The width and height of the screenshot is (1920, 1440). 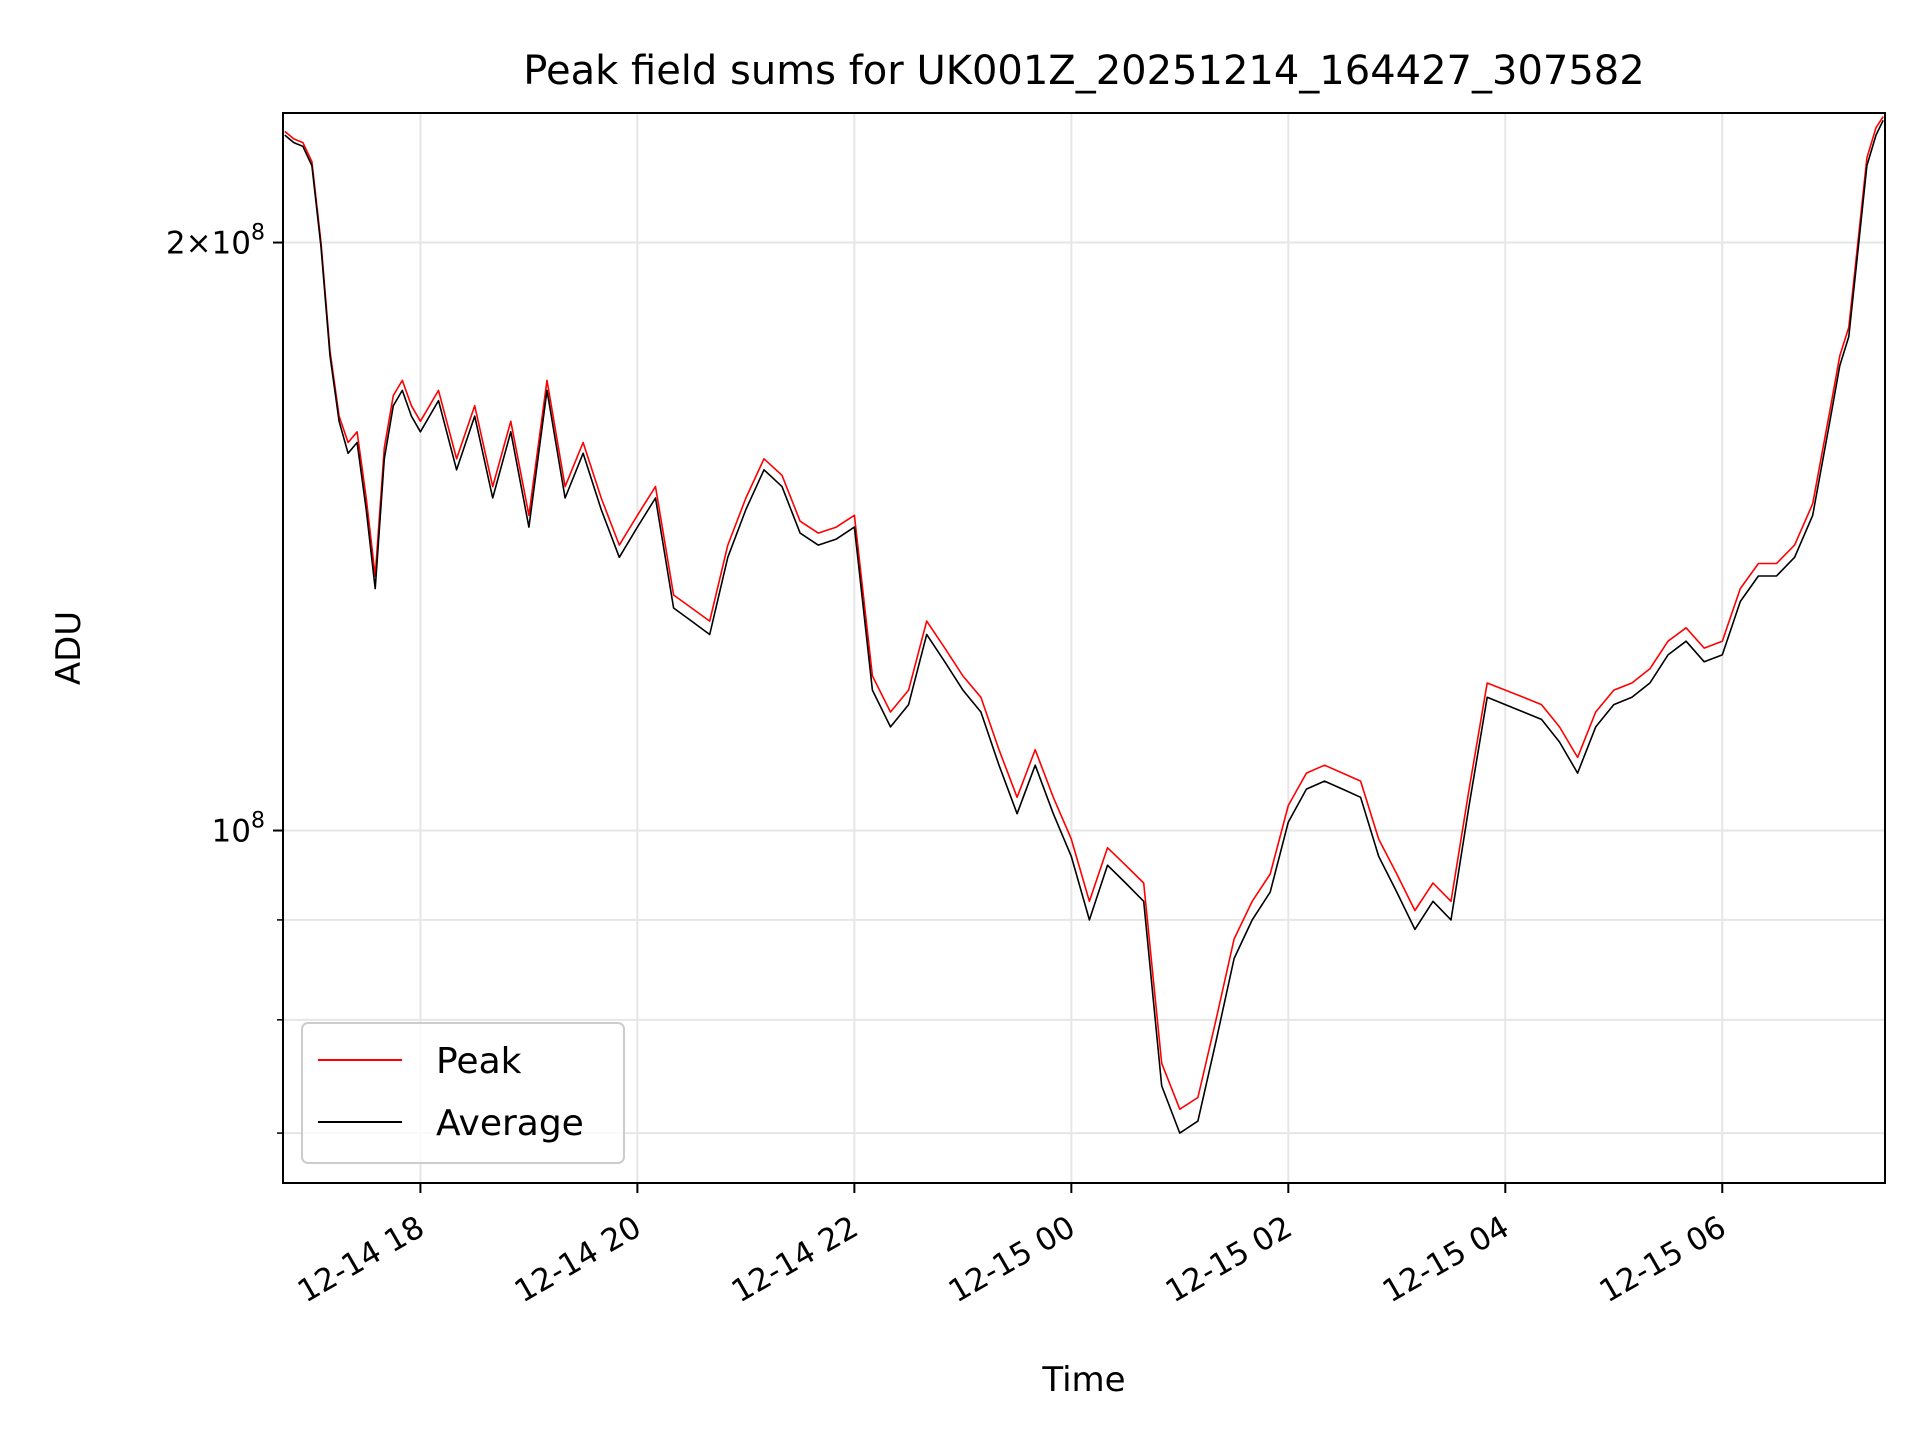 I want to click on y-tick-label: 108, so click(x=238, y=829).